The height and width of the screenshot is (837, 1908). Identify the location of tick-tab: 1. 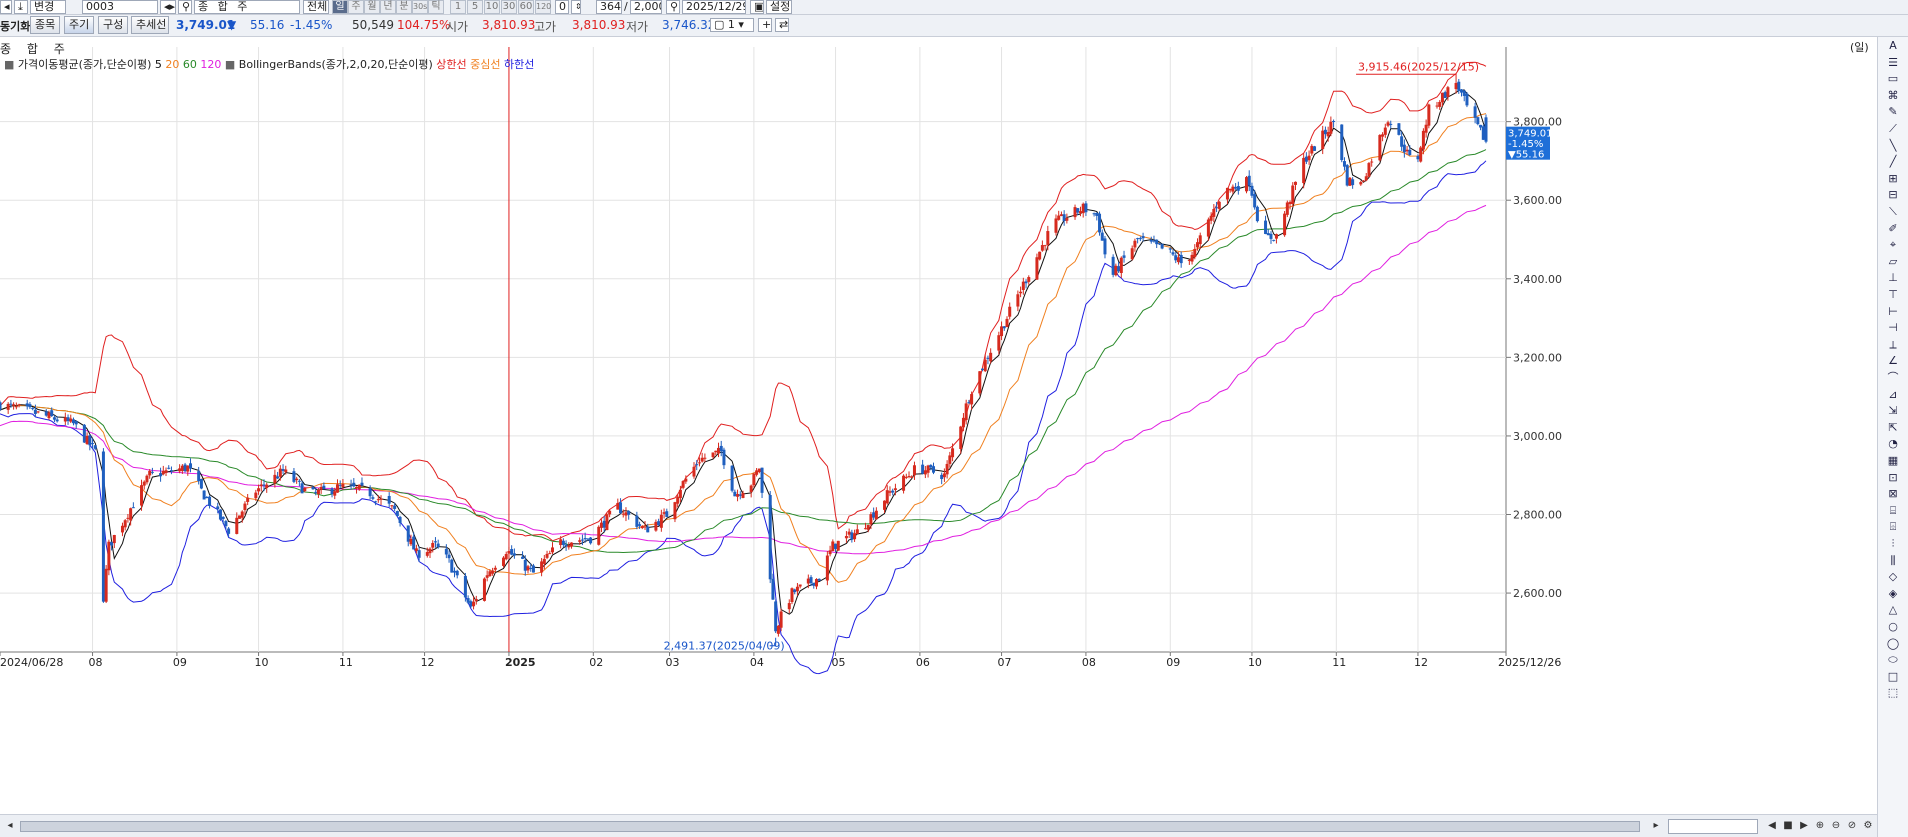
(458, 7).